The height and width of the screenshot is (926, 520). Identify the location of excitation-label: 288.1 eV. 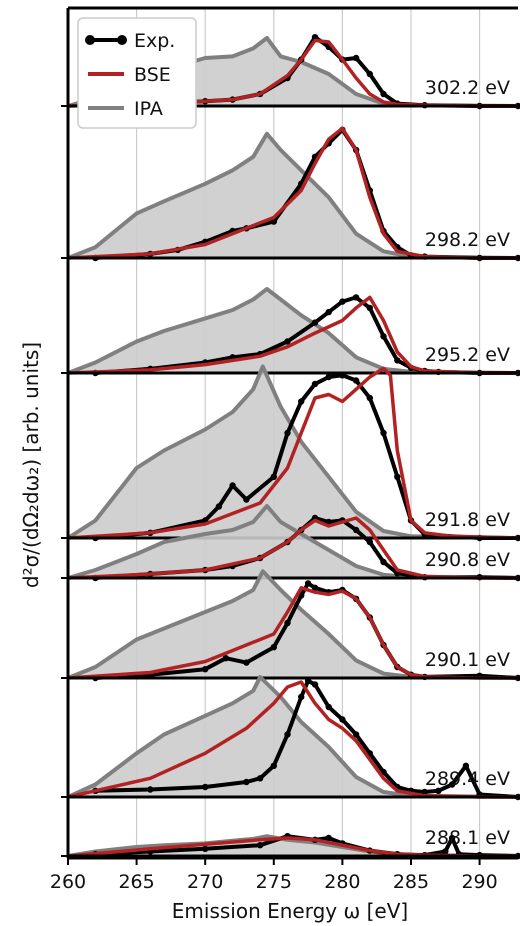
(467, 838).